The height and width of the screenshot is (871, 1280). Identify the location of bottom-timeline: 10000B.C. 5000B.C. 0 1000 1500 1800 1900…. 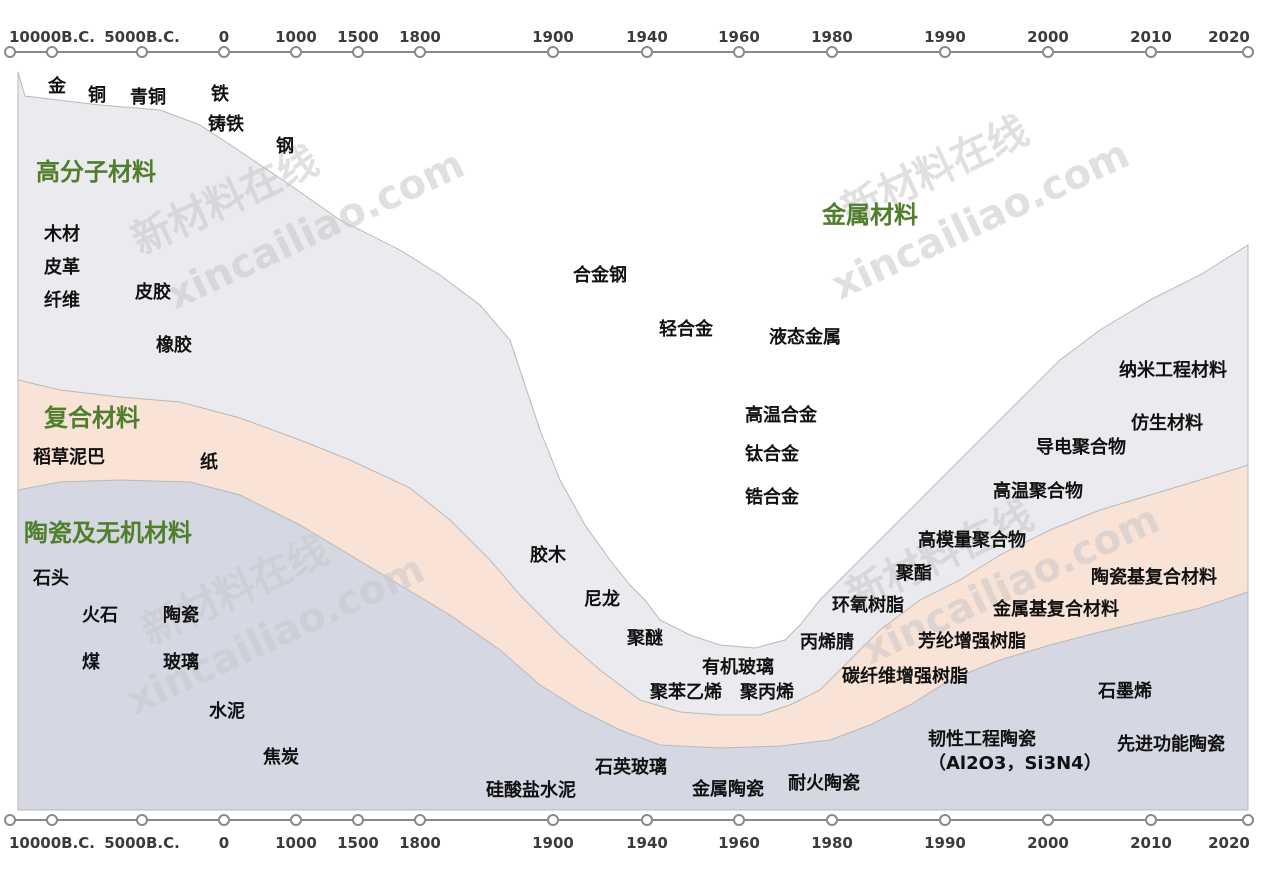
(629, 833).